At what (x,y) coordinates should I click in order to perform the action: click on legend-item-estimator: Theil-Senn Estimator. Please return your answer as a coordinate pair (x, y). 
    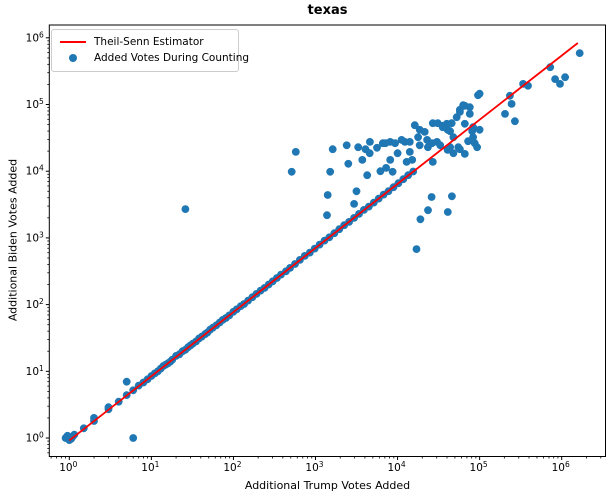
    Looking at the image, I should click on (145, 42).